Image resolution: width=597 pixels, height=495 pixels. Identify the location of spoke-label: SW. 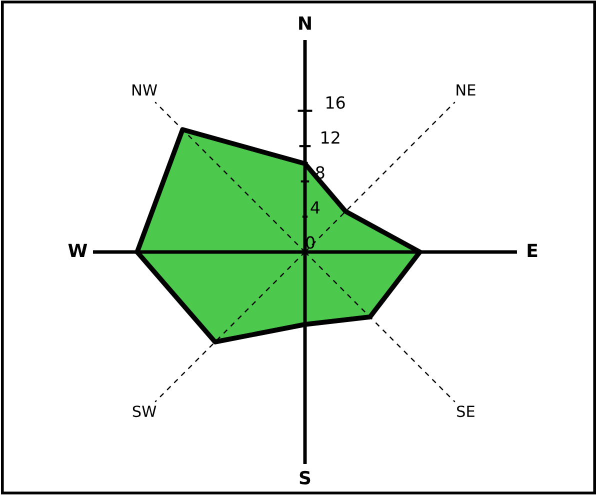
(144, 412).